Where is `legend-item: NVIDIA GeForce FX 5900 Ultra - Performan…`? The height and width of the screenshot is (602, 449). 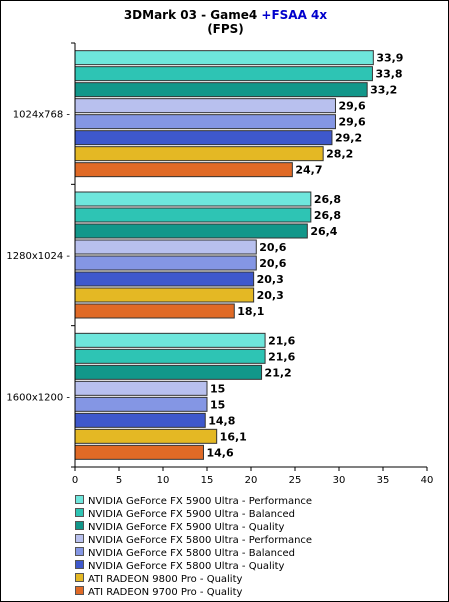
legend-item: NVIDIA GeForce FX 5900 Ultra - Performan… is located at coordinates (193, 501).